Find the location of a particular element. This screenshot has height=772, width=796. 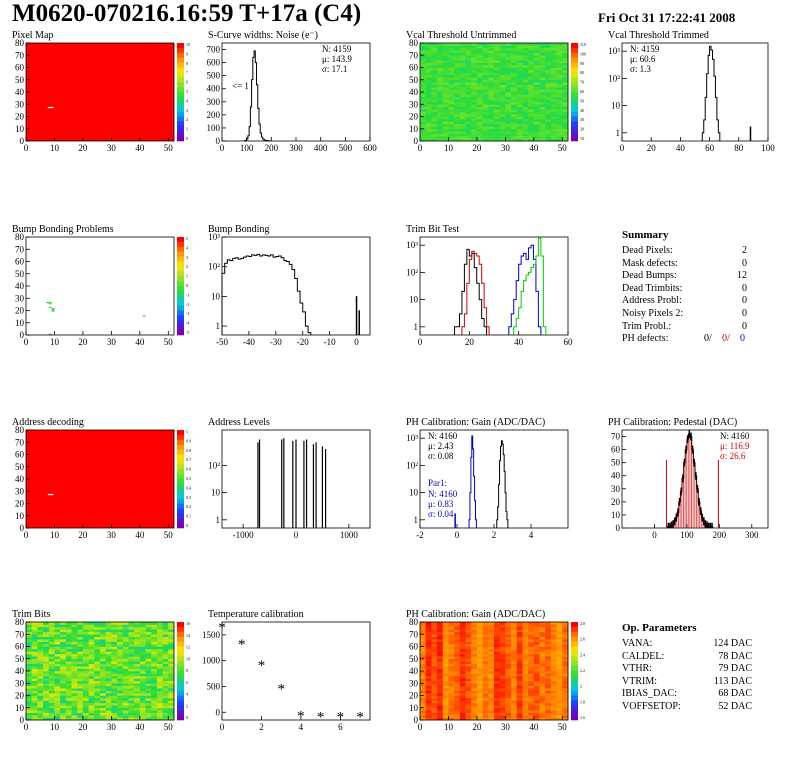

x-tick-label: 0 is located at coordinates (296, 535).